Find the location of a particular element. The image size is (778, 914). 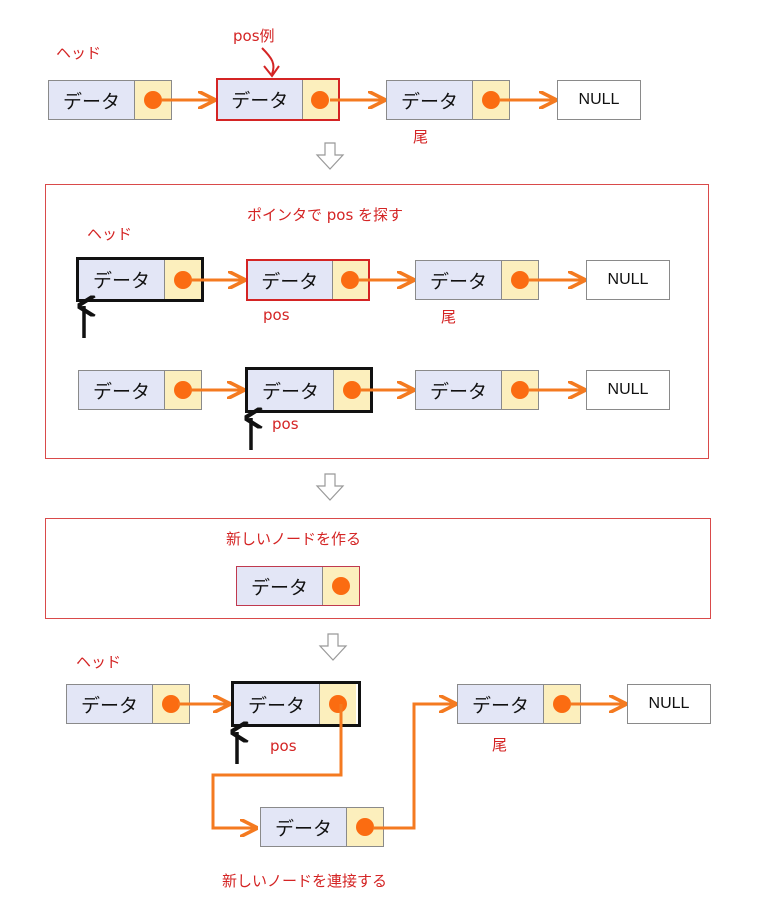

list-node-pos: データ is located at coordinates (308, 280).